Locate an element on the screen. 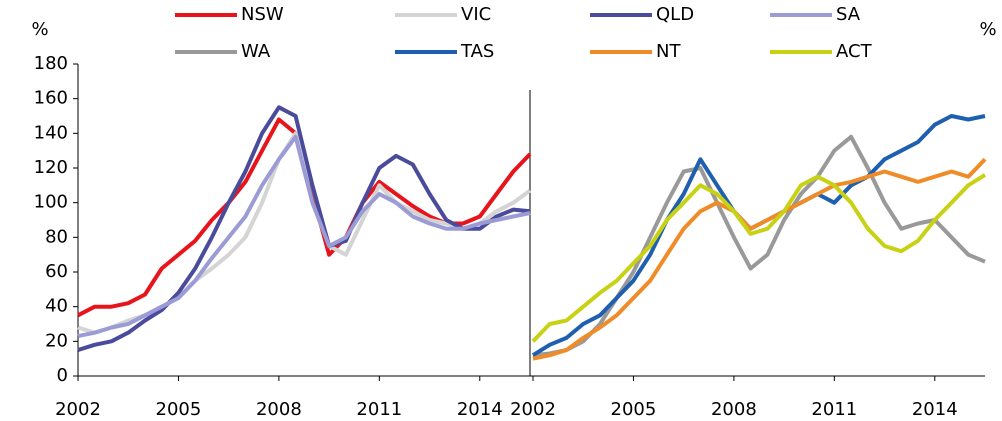 This screenshot has height=421, width=1002. legend-label: VIC is located at coordinates (476, 14).